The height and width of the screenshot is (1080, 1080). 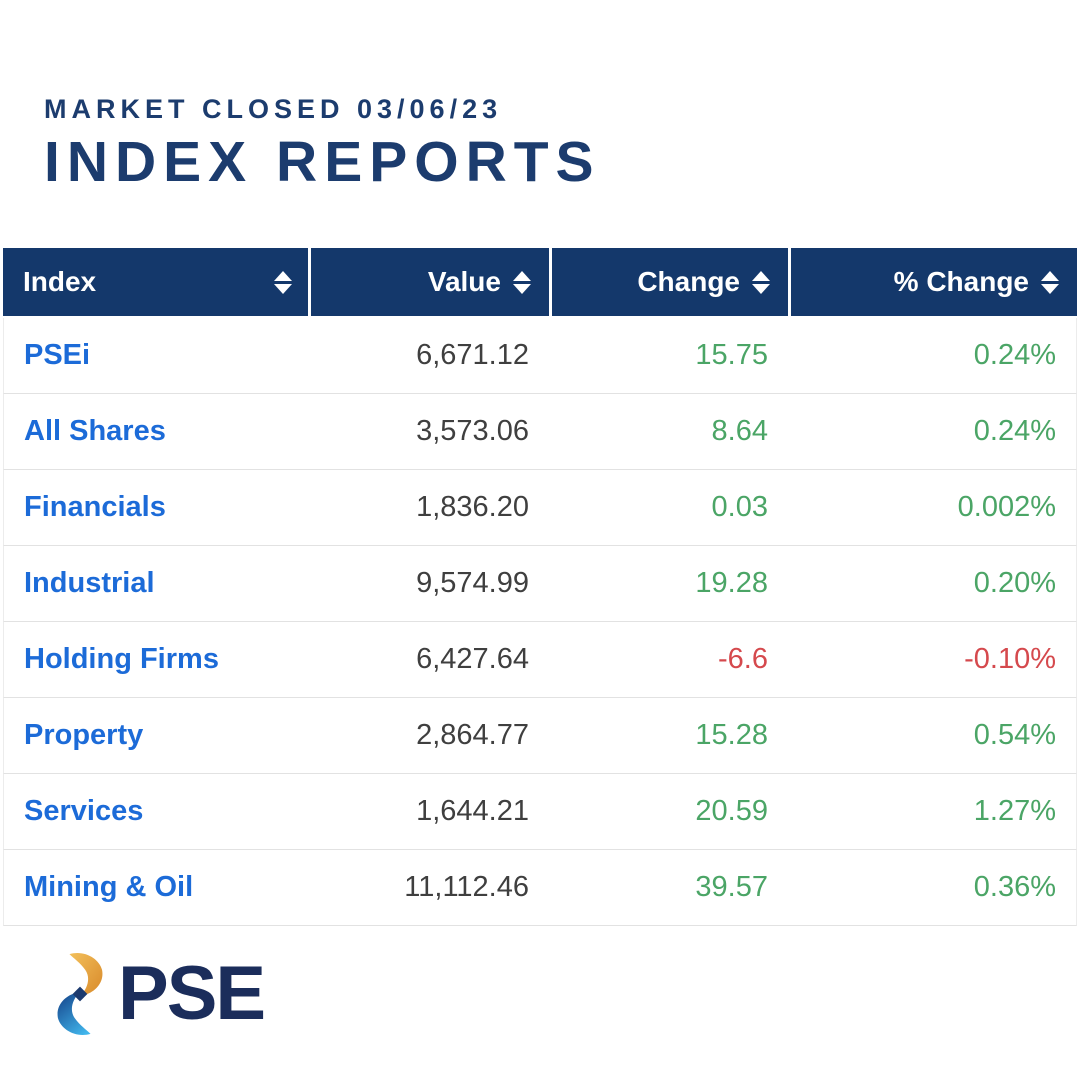 I want to click on value-cell: 11,112.46, so click(x=428, y=888).